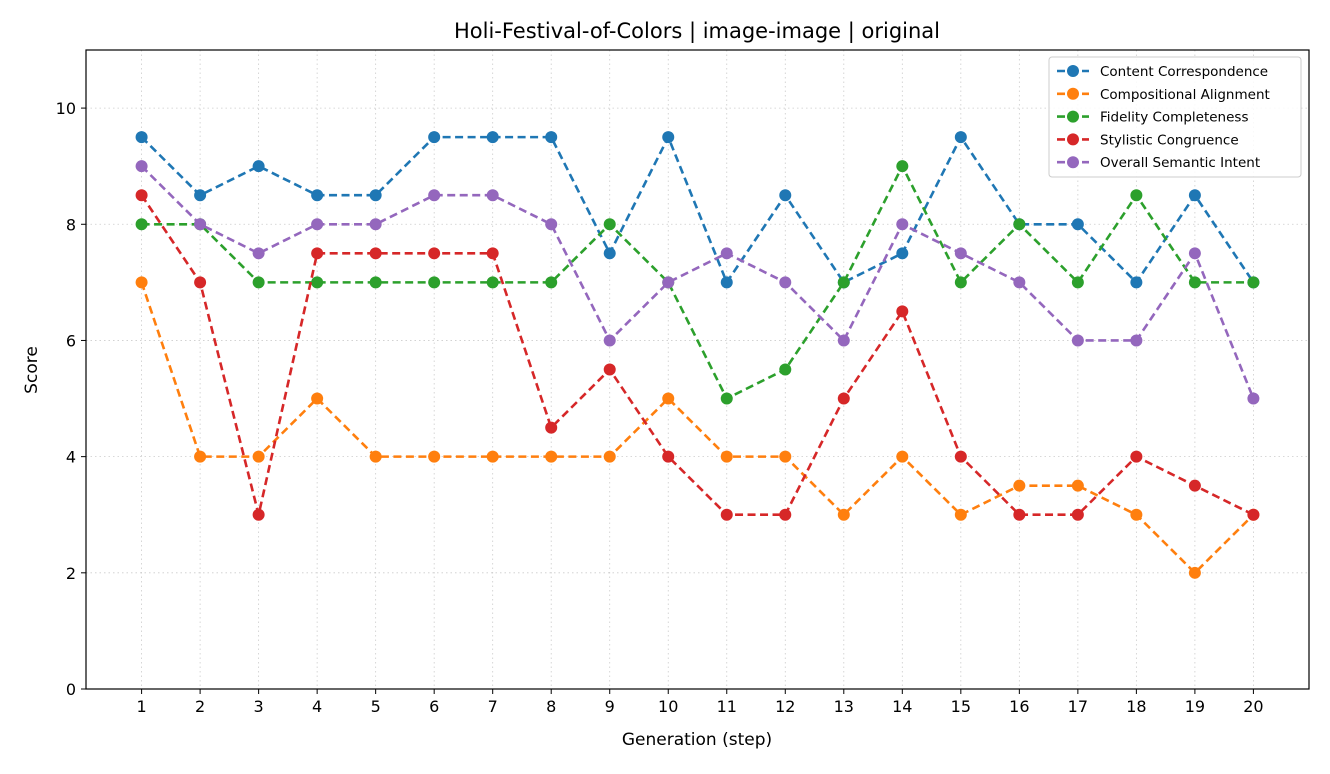 The width and height of the screenshot is (1330, 774). Describe the element at coordinates (259, 706) in the screenshot. I see `x-tick-label: 3` at that location.